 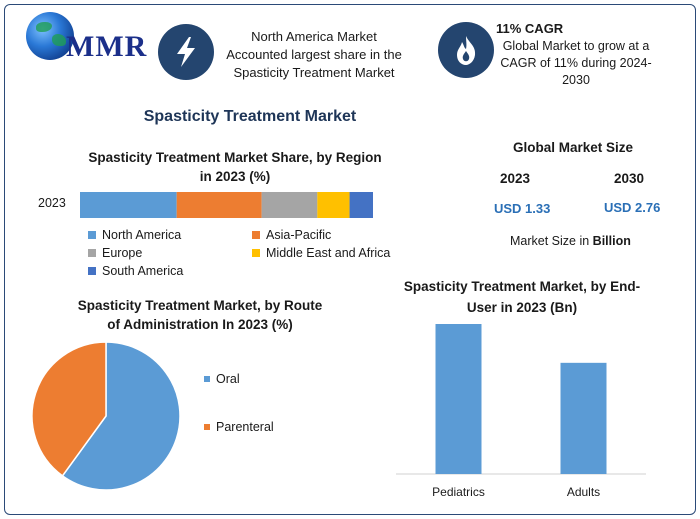 I want to click on legend-item-oral: Oral, so click(x=222, y=379).